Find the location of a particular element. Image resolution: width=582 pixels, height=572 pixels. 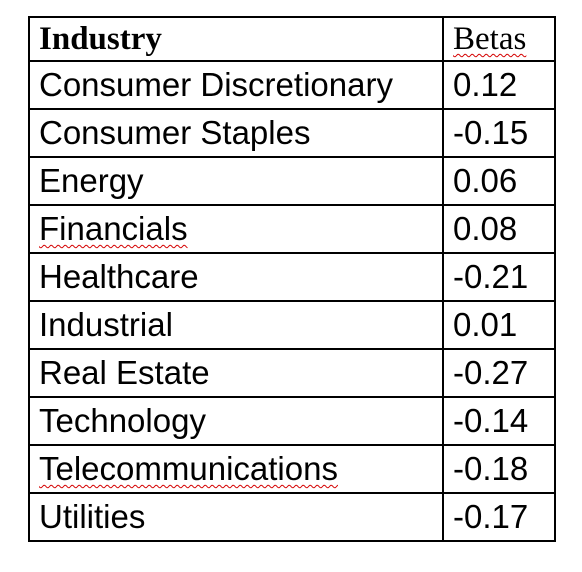

table-row: Technology -0.14 is located at coordinates (292, 421).